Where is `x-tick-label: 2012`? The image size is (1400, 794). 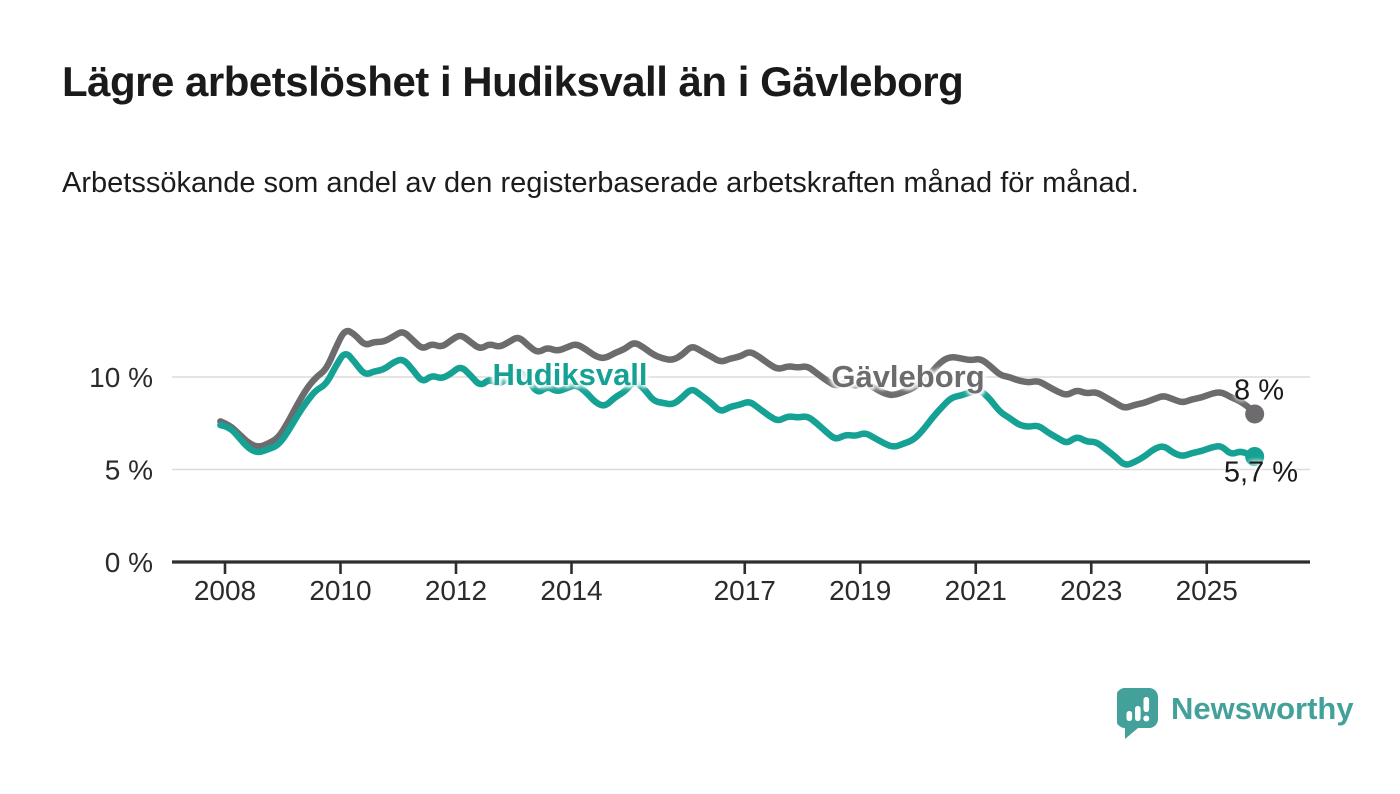
x-tick-label: 2012 is located at coordinates (456, 590).